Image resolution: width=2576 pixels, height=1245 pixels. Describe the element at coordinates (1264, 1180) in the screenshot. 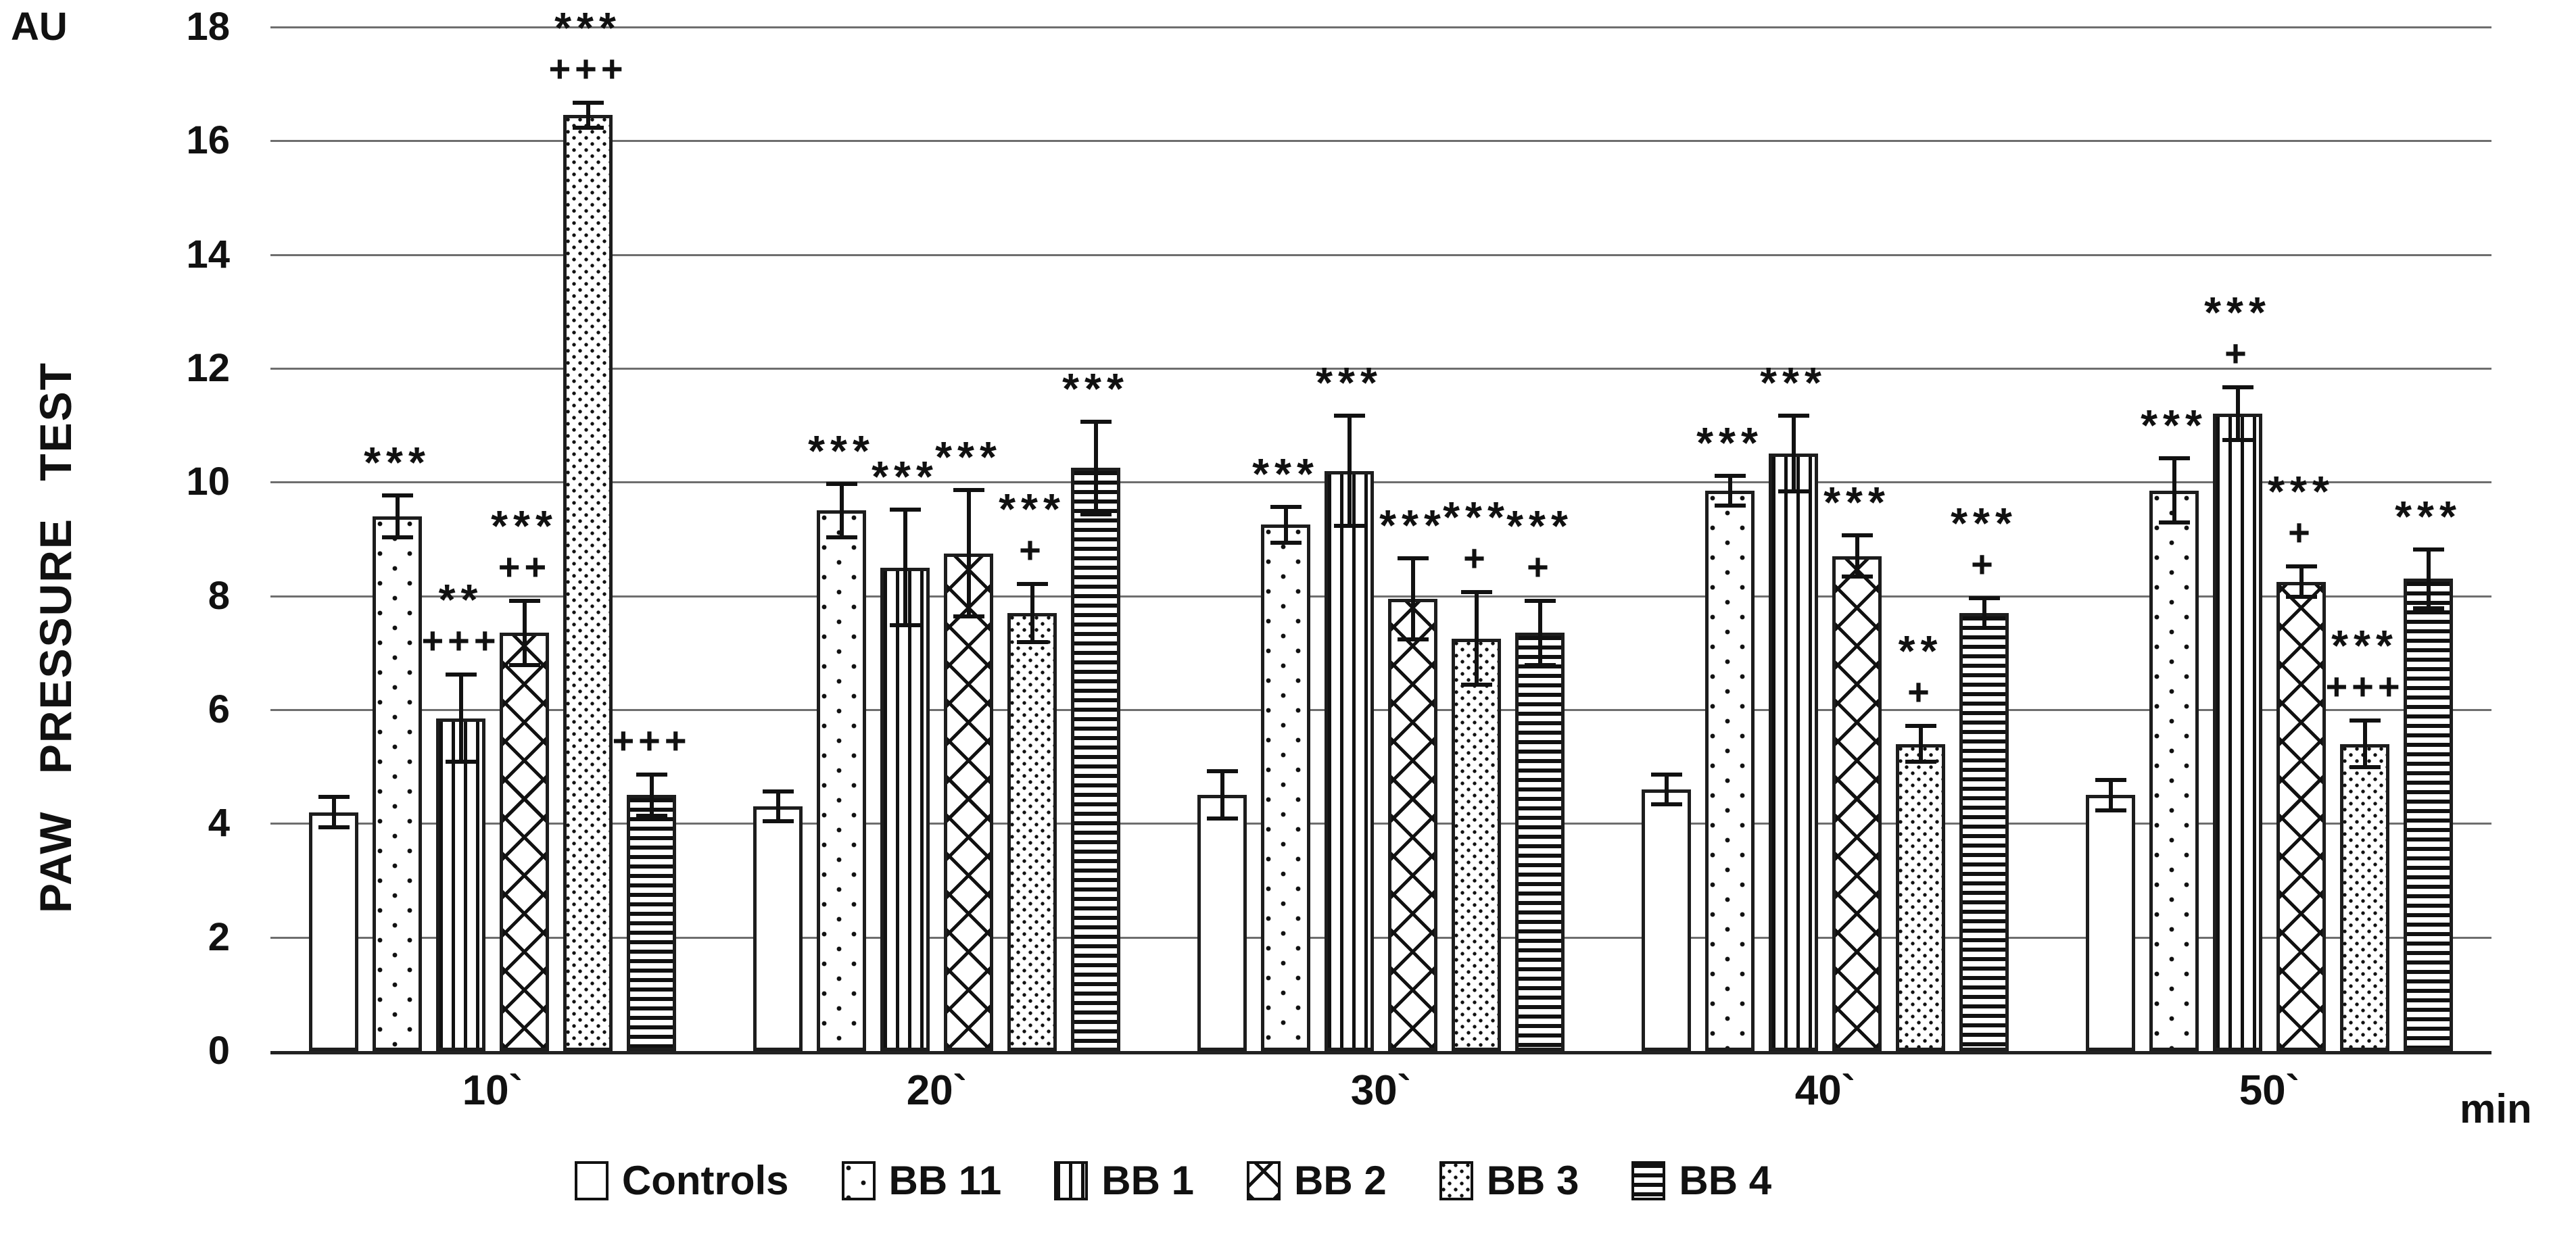

I see `diagonal-crosshatch-swatch-icon` at that location.